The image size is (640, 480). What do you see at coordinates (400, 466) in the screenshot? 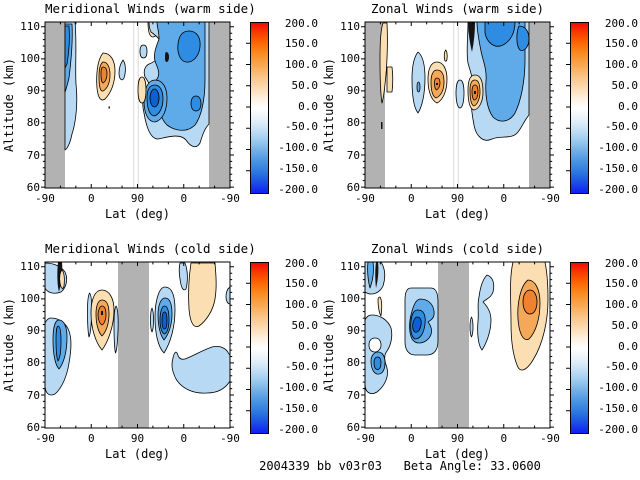
I see `figure-annotation: 2004339 bb v03r03 Beta Angle: 33.0600` at bounding box center [400, 466].